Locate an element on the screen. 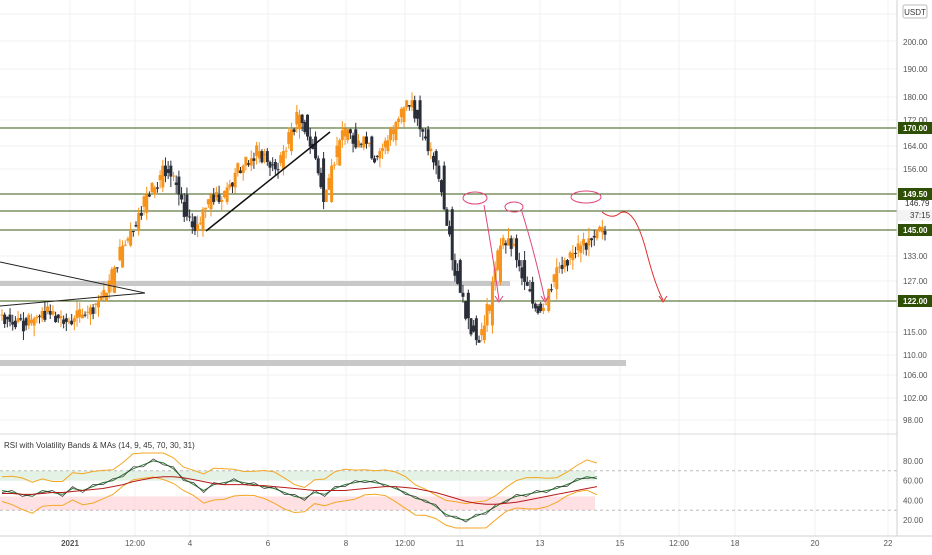 The image size is (932, 555). rsi-oversold-zone is located at coordinates (297, 503).